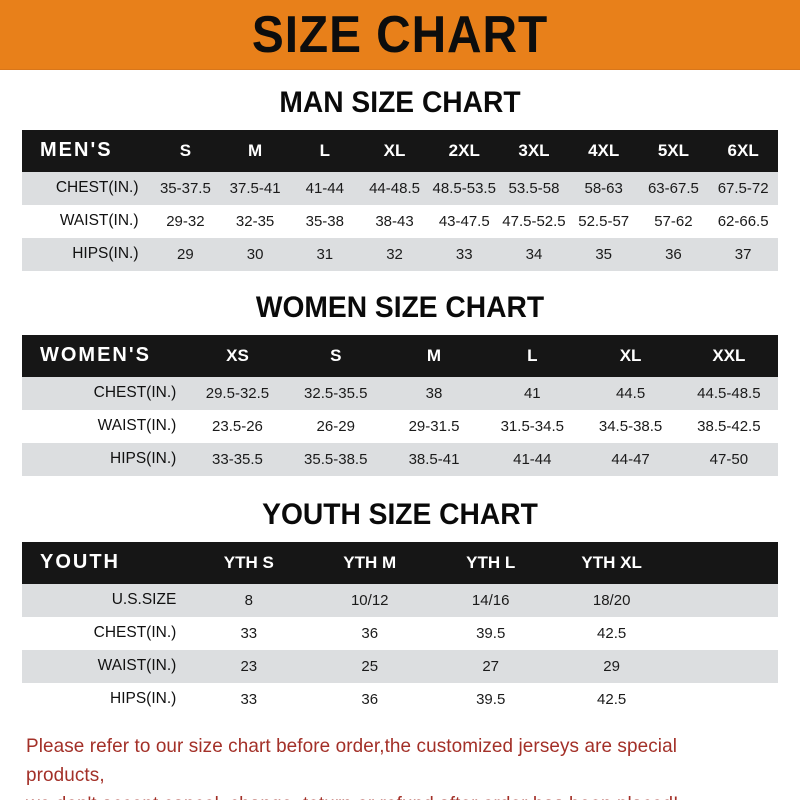  I want to click on youth-header-row: YOUTH YTH S YTH M YTH L YTH XL, so click(400, 563).